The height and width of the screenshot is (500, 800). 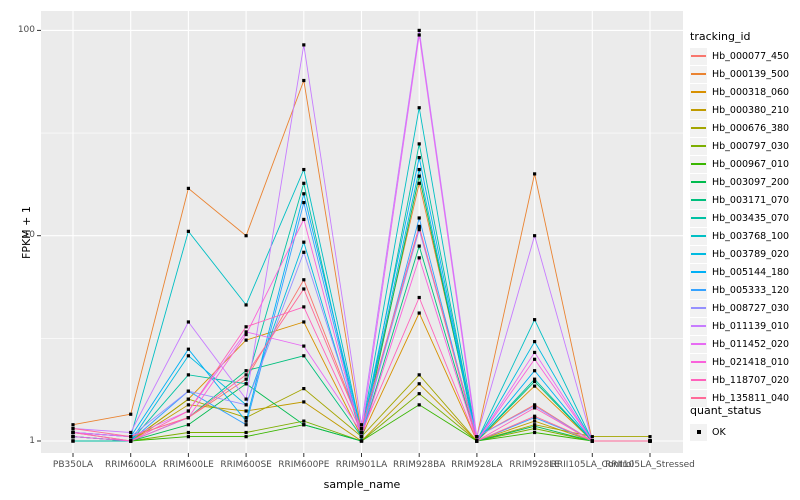 What do you see at coordinates (477, 465) in the screenshot?
I see `x-tick-label: RRIM928LA` at bounding box center [477, 465].